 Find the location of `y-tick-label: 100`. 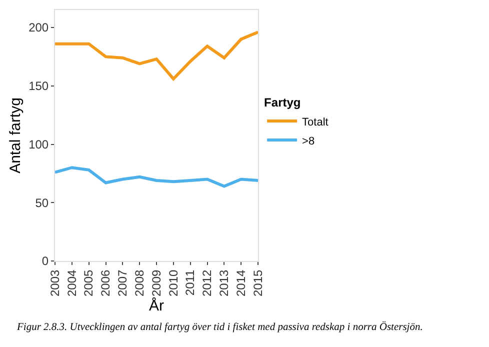

y-tick-label: 100 is located at coordinates (38, 144).